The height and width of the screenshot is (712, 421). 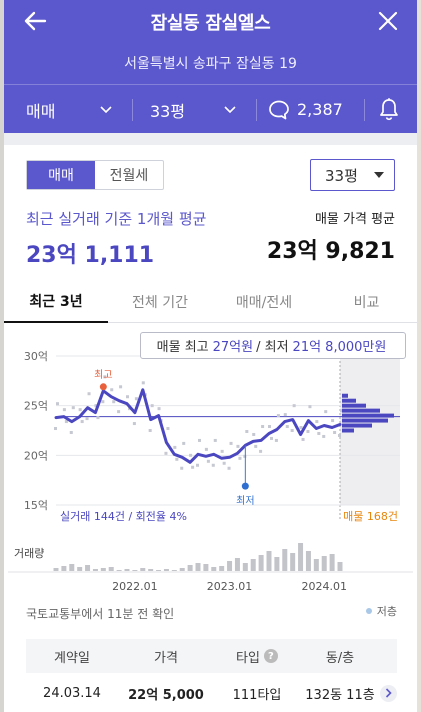 I want to click on floor-legend: 저층, so click(x=381, y=611).